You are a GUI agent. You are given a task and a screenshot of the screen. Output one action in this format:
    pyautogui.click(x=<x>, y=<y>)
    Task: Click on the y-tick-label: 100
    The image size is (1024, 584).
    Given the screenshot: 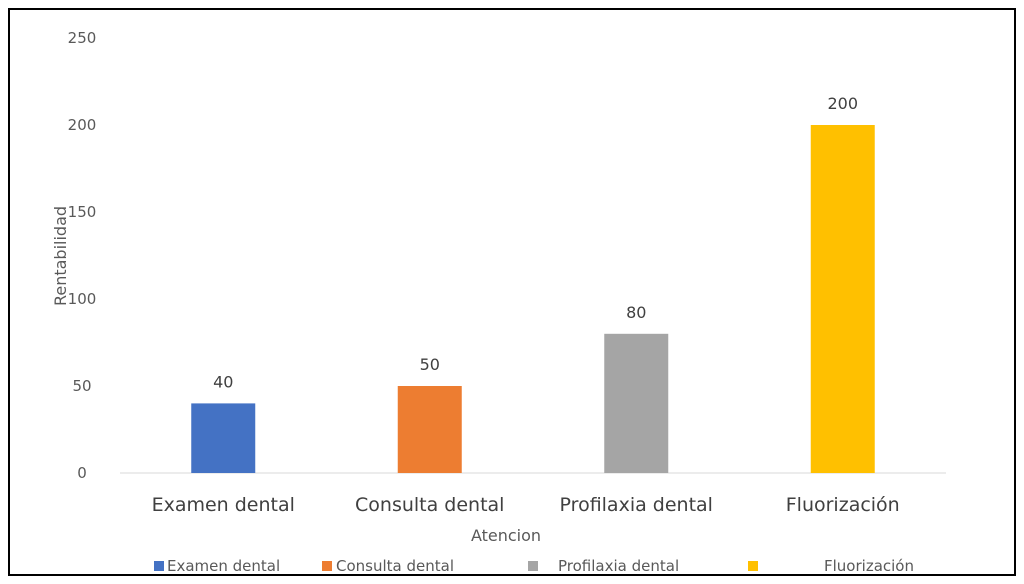 What is the action you would take?
    pyautogui.click(x=82, y=299)
    